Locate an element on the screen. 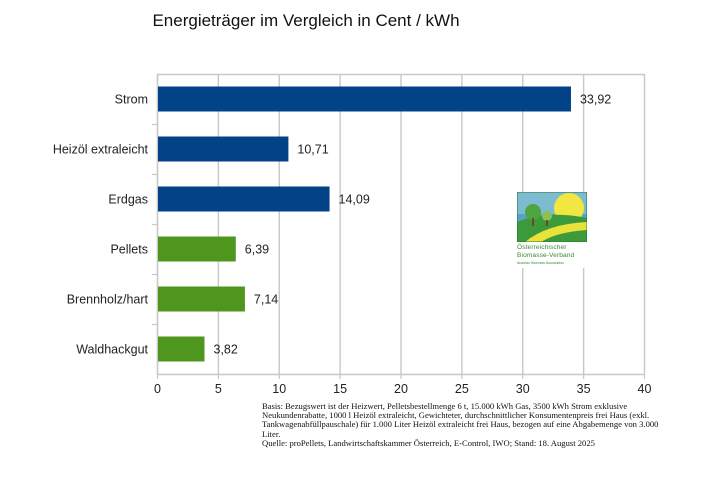  bar-heiz-l-extraleicht is located at coordinates (223, 149).